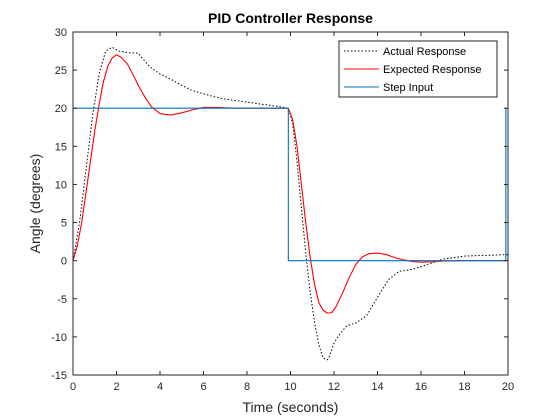  What do you see at coordinates (290, 387) in the screenshot?
I see `x-tick-label-5: 10` at bounding box center [290, 387].